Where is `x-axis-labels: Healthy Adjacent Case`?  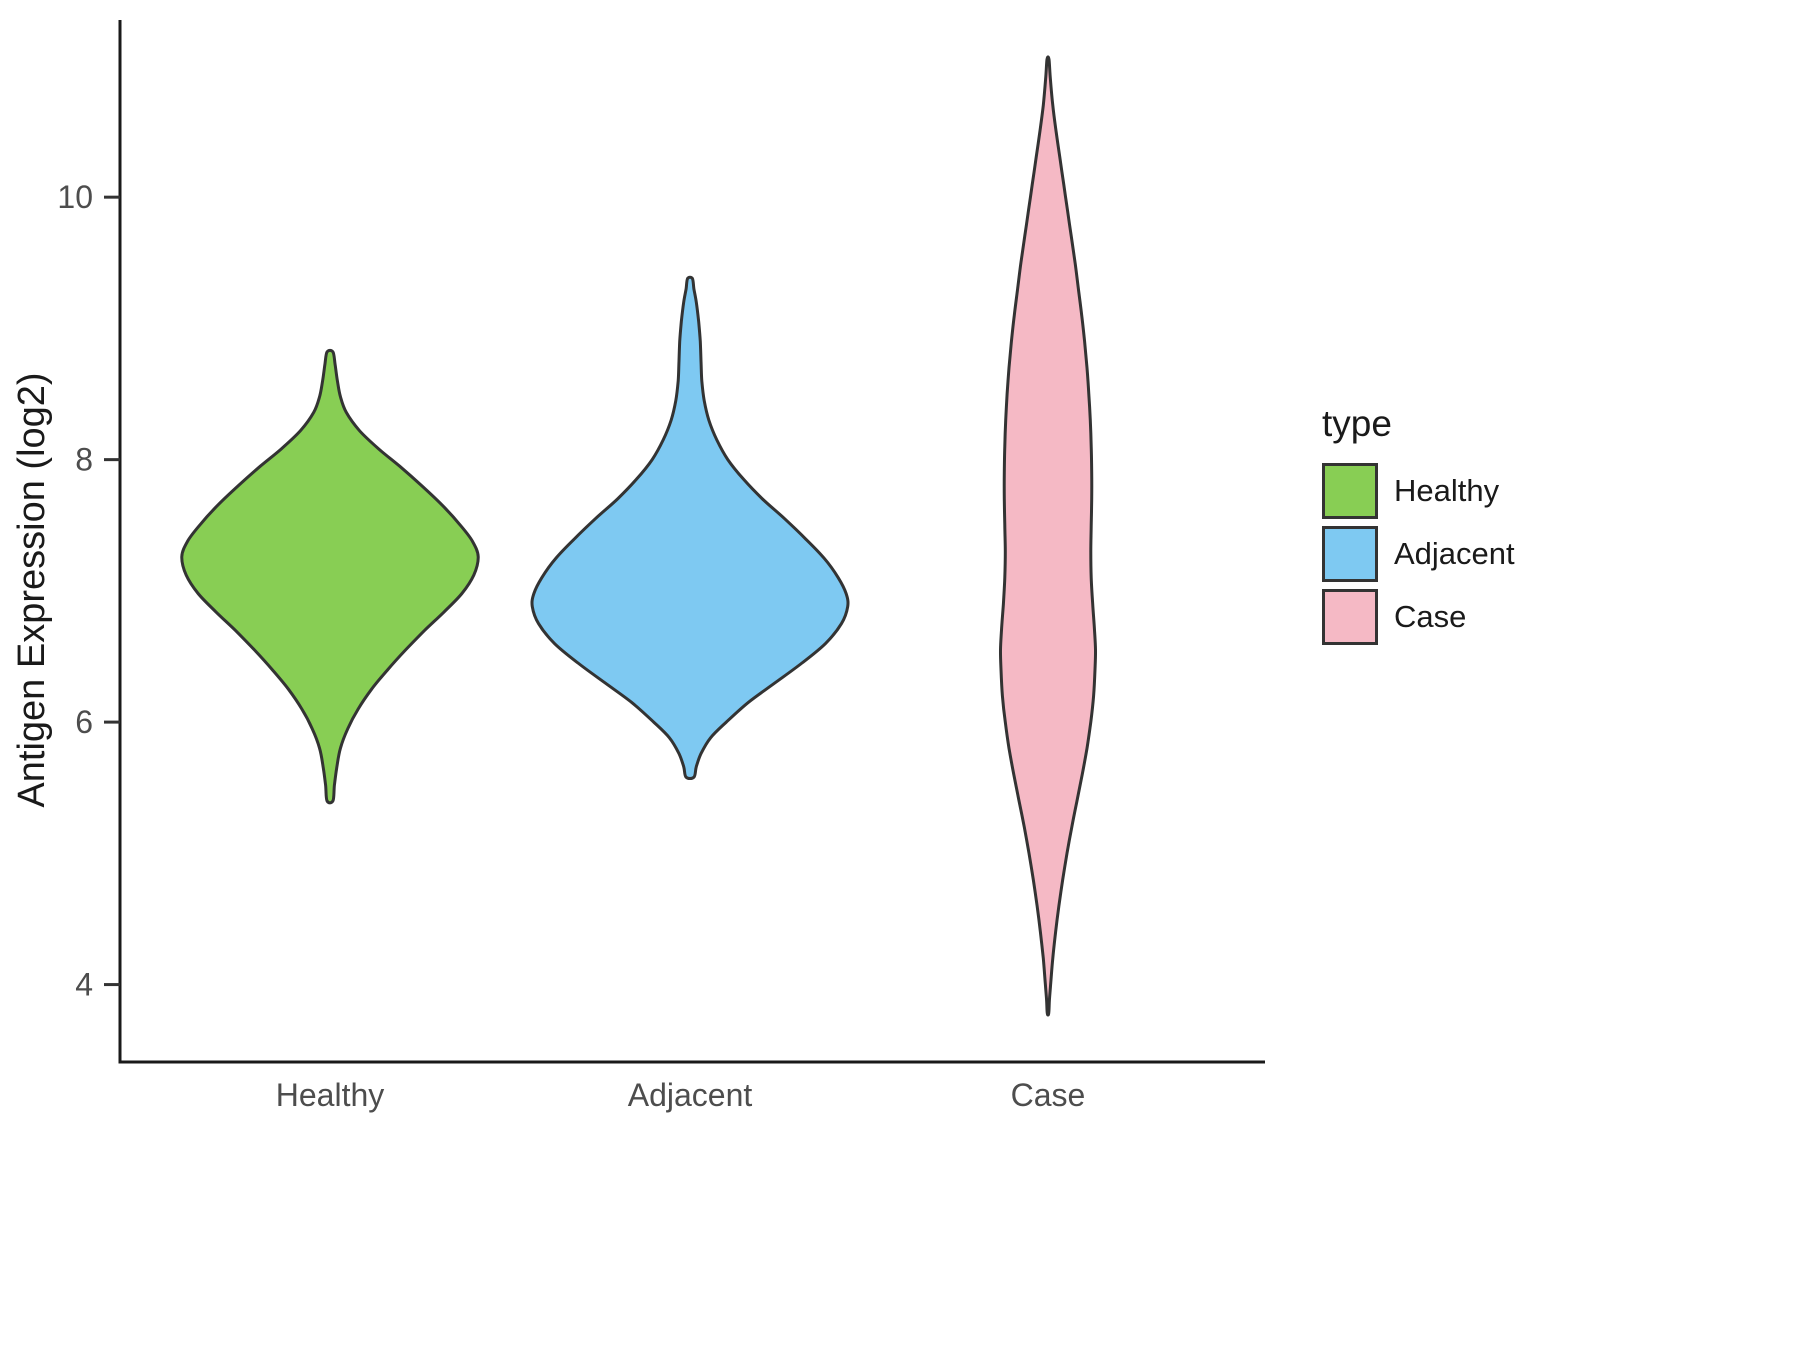 x-axis-labels: Healthy Adjacent Case is located at coordinates (681, 1095).